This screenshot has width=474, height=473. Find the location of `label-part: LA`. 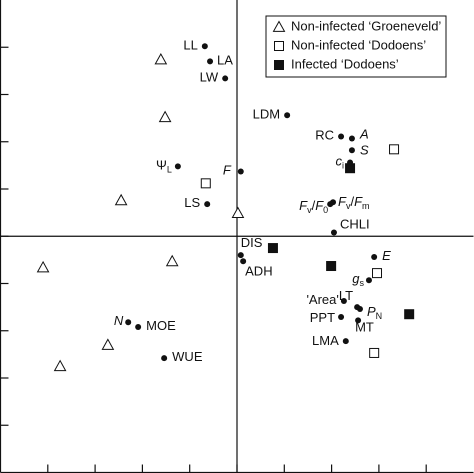

label-part: LA is located at coordinates (225, 60).